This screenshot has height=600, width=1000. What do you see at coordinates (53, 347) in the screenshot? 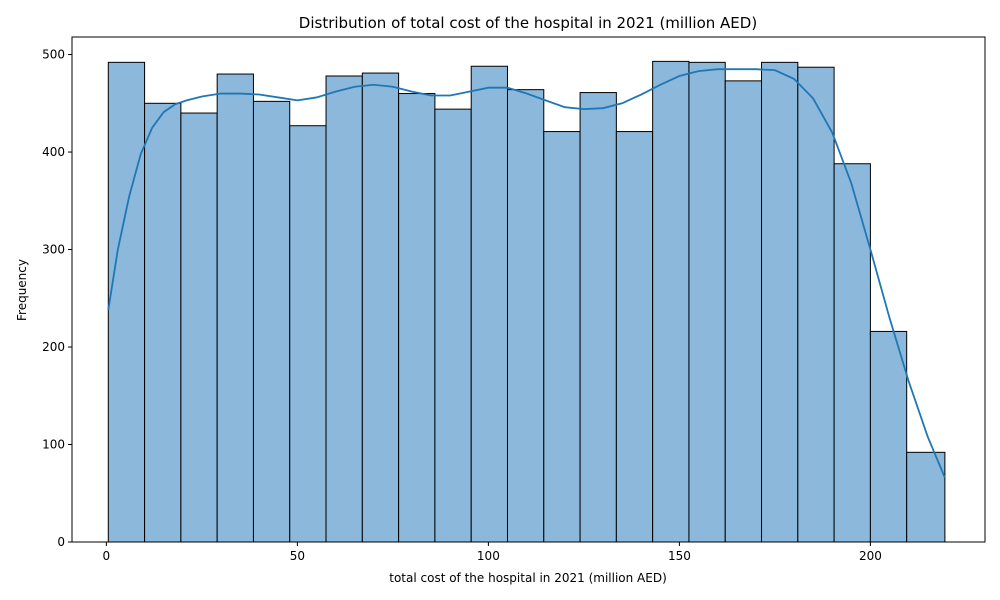
I see `y-tick-label: 200` at bounding box center [53, 347].